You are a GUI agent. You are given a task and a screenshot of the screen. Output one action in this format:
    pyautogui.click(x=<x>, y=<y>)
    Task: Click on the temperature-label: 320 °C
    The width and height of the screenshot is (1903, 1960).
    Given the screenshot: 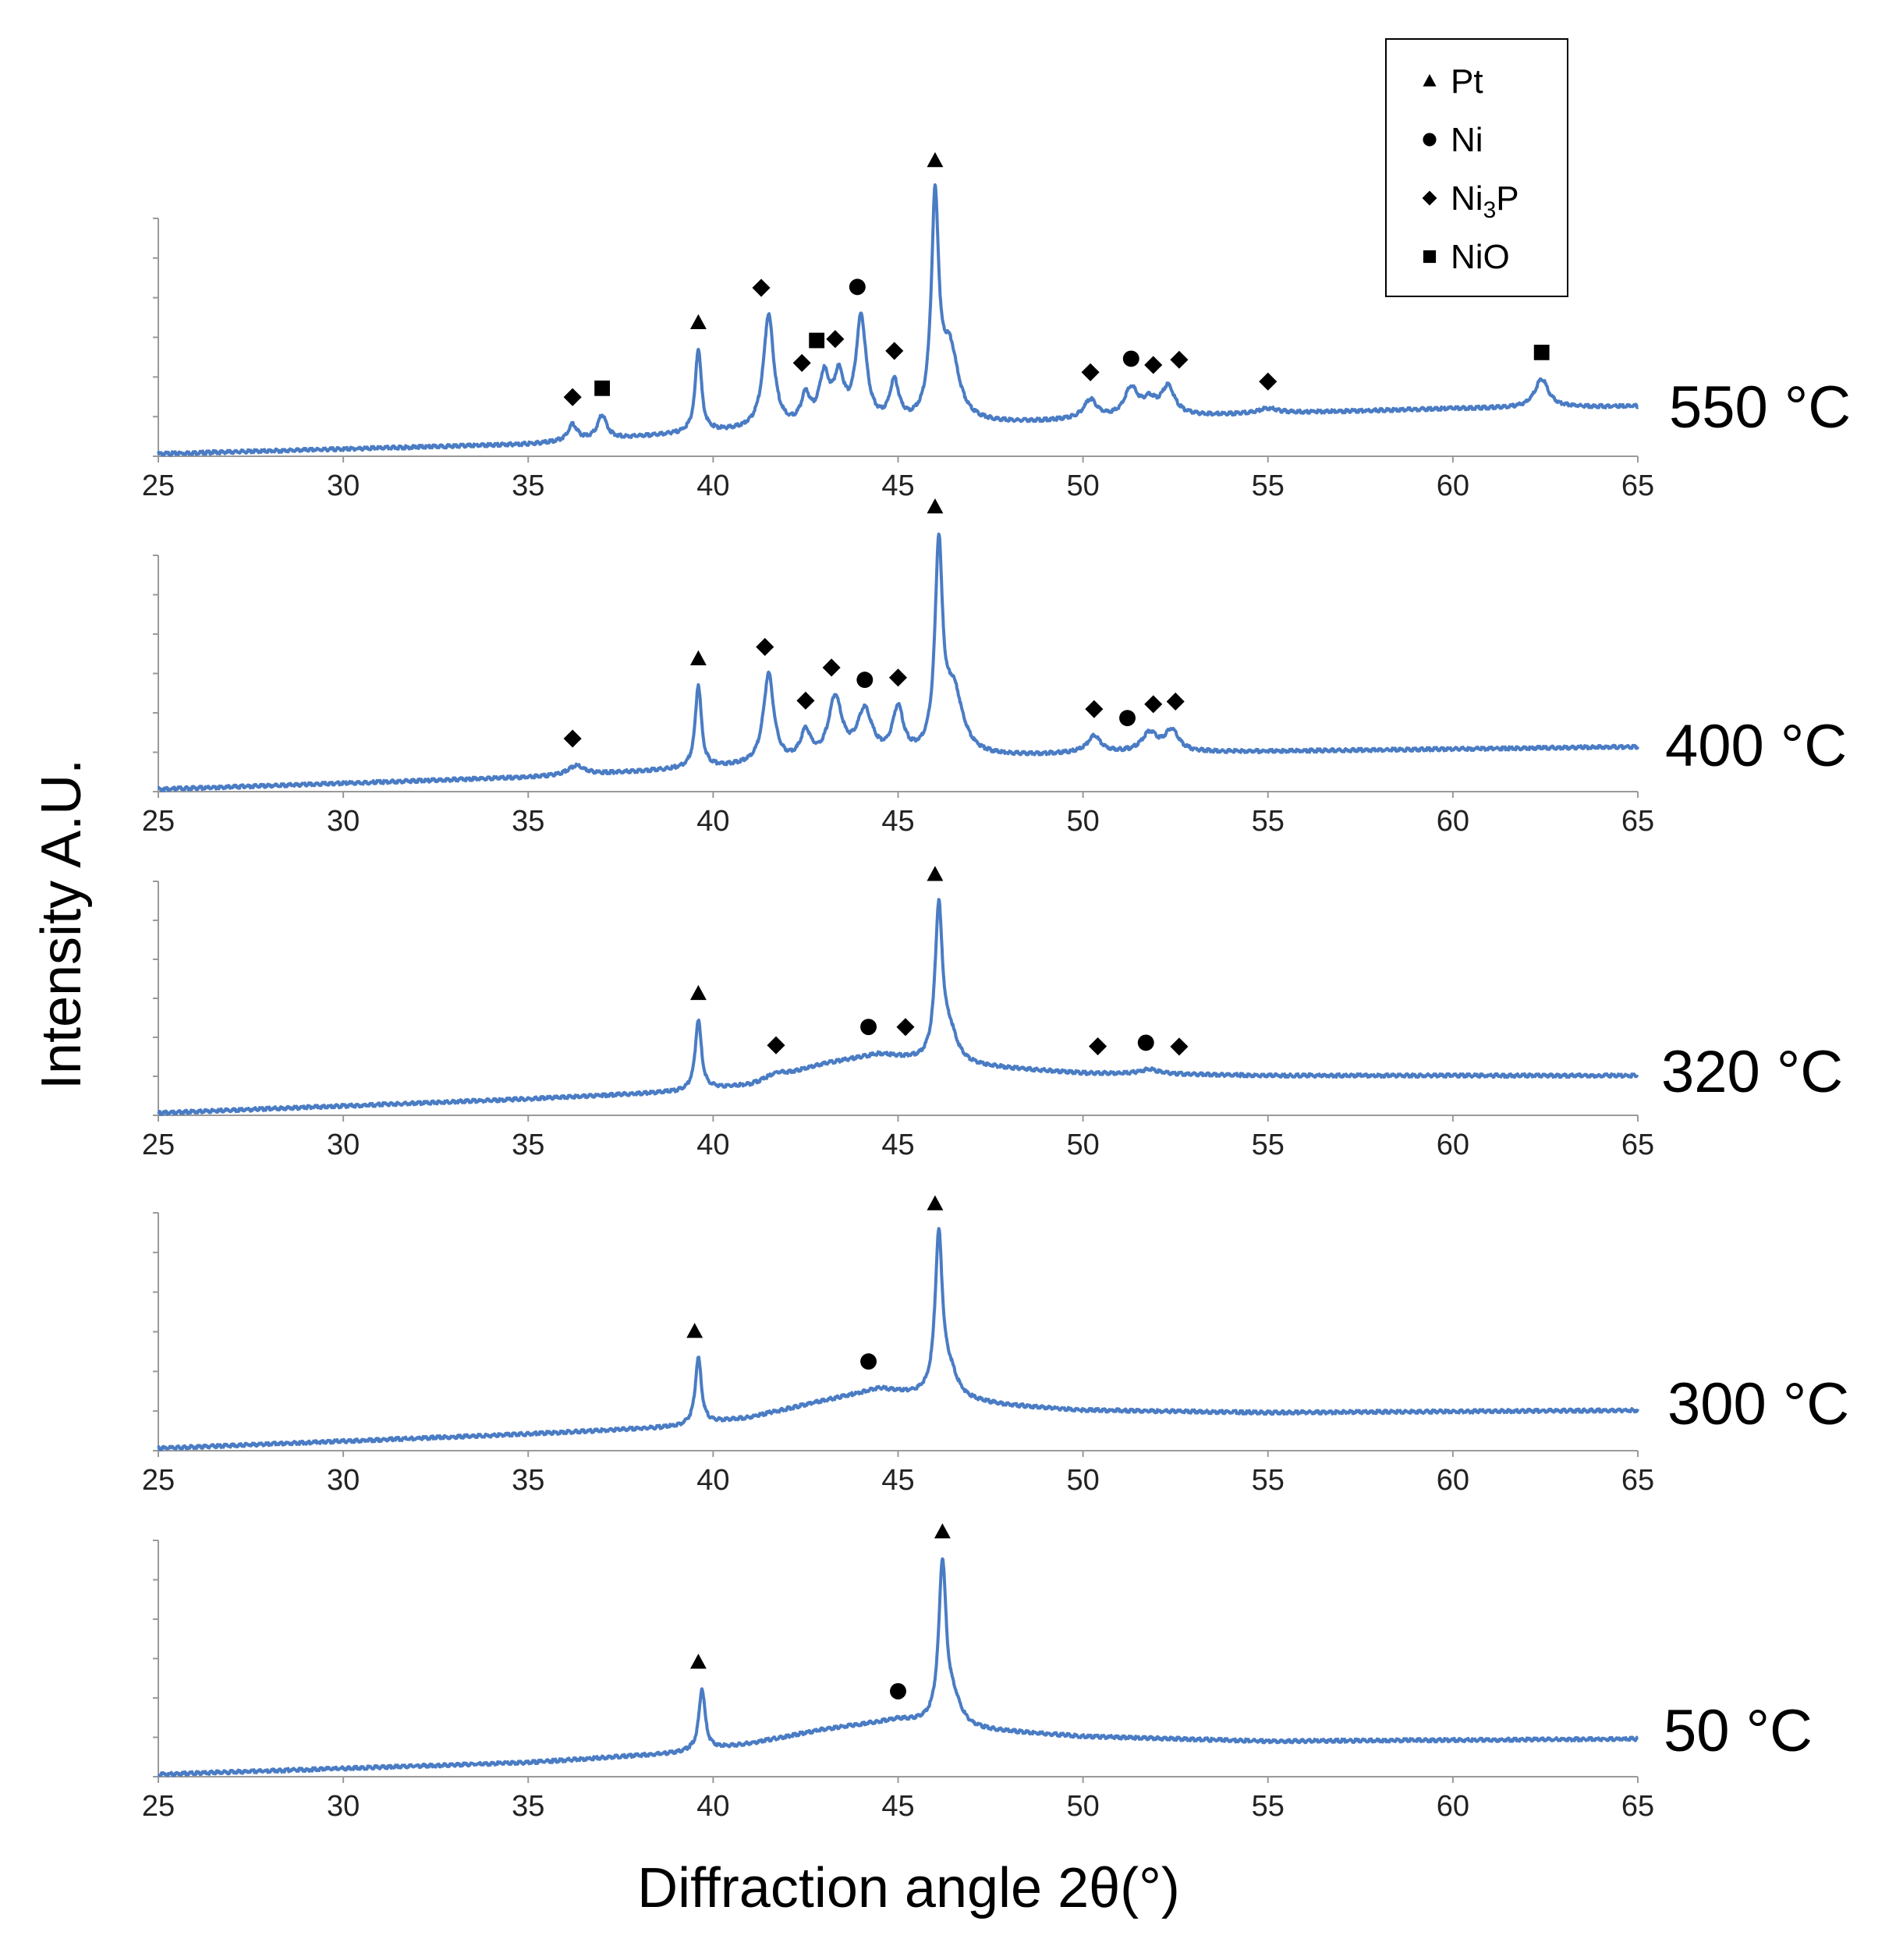 What is the action you would take?
    pyautogui.click(x=1752, y=1072)
    